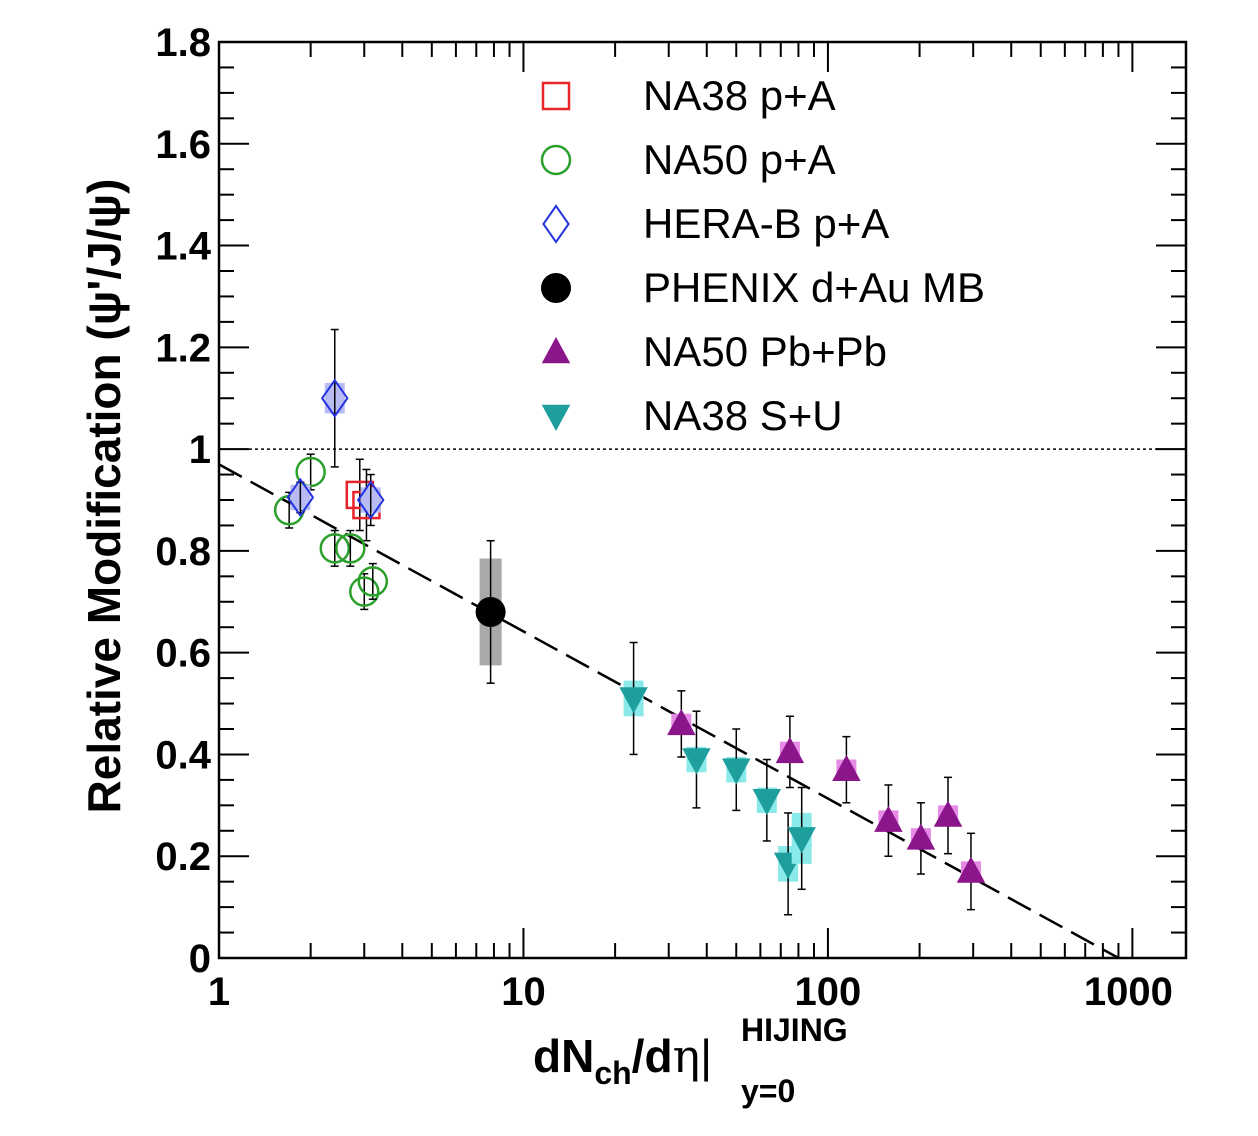 The height and width of the screenshot is (1136, 1258). Describe the element at coordinates (200, 450) in the screenshot. I see `y-tick-label: 1` at that location.